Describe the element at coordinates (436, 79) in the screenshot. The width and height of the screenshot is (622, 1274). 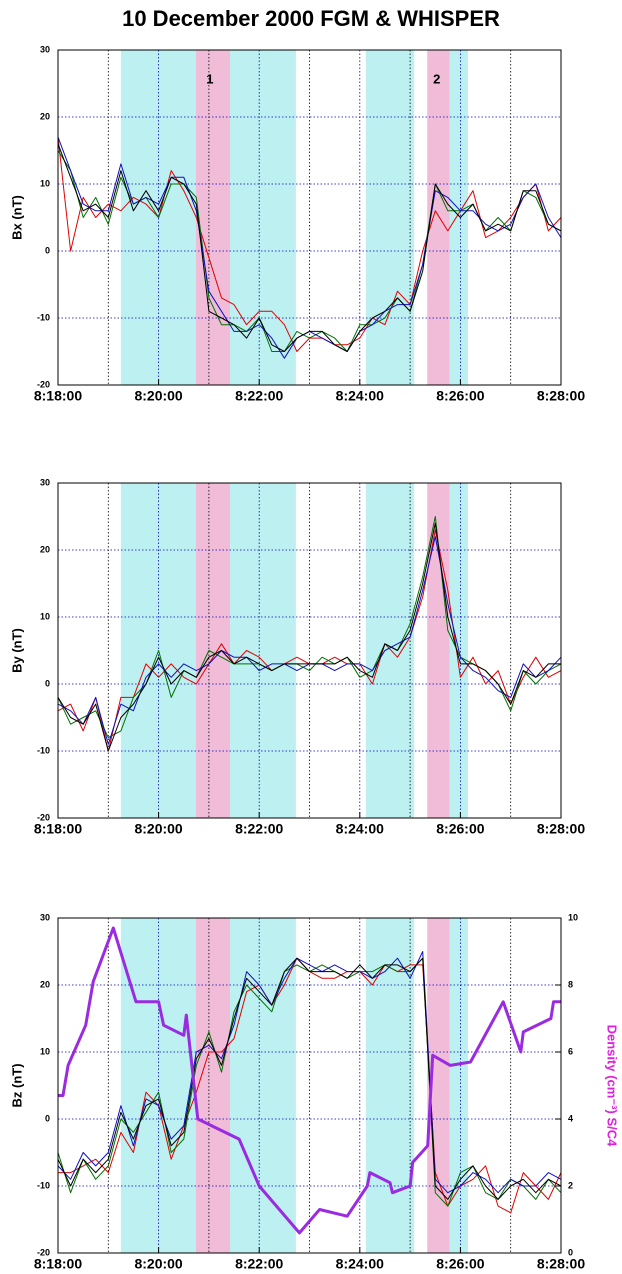
I see `annotation: 2` at that location.